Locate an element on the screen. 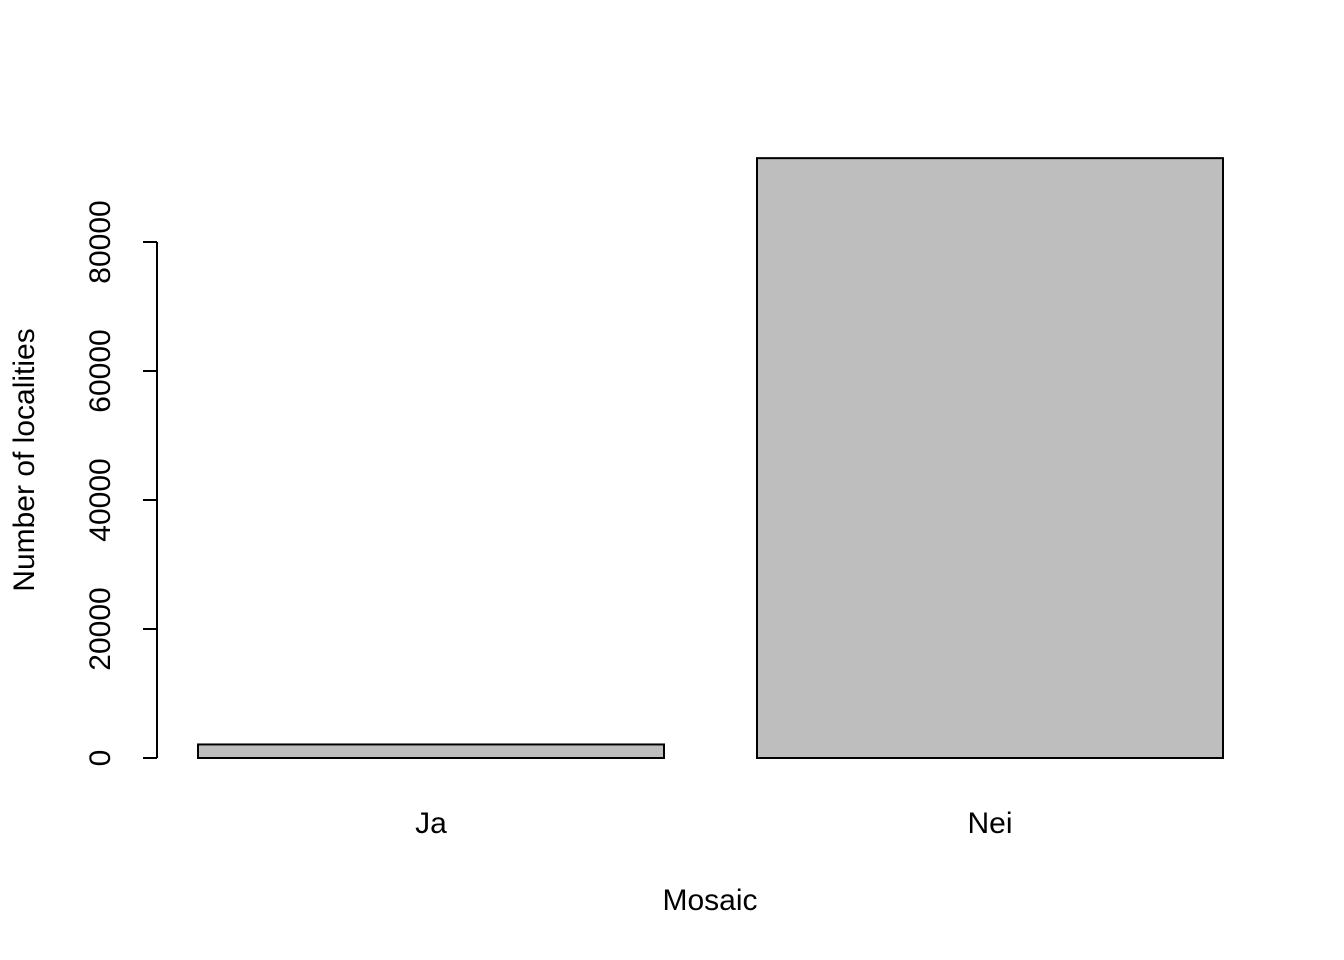 The height and width of the screenshot is (960, 1344). x-tick-label: Ja is located at coordinates (431, 823).